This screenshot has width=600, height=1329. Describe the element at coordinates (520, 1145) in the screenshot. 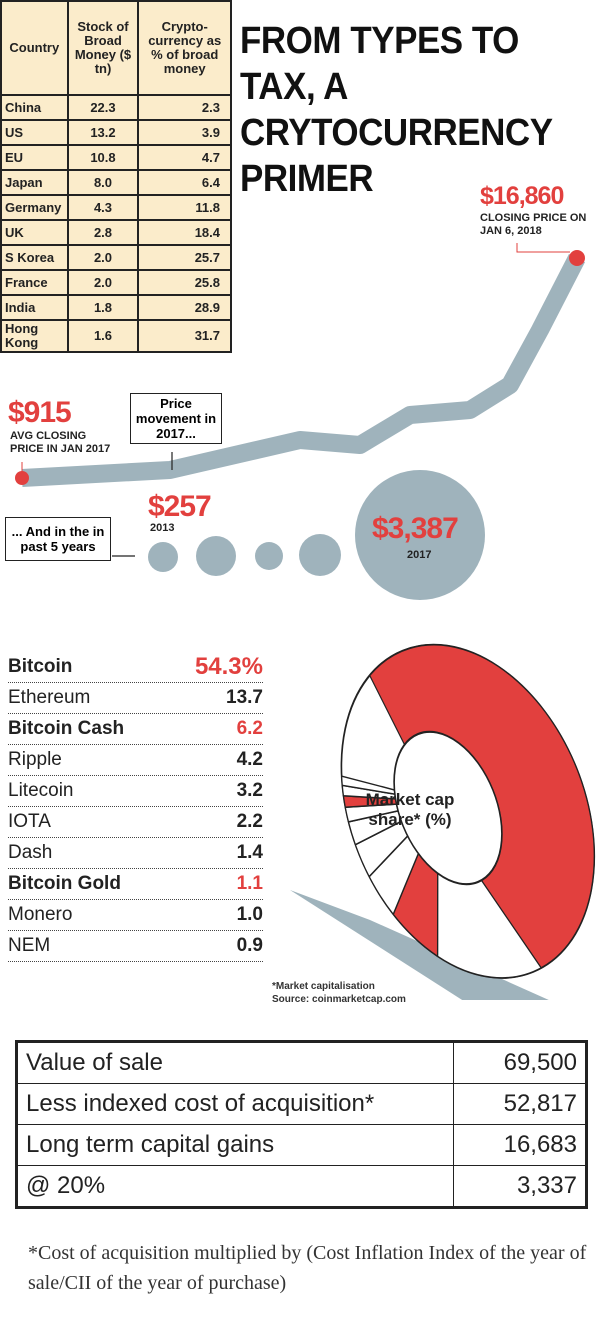

I see `table-cell: 16,683` at that location.